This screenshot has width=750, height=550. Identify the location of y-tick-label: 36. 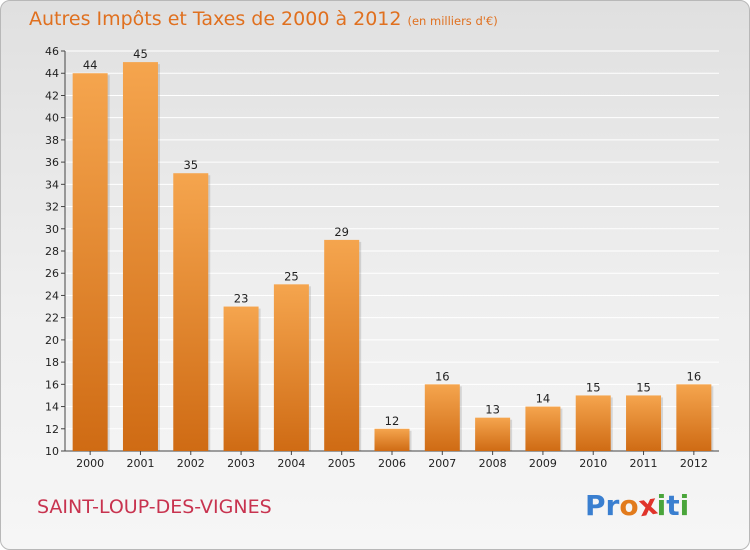
(52, 162).